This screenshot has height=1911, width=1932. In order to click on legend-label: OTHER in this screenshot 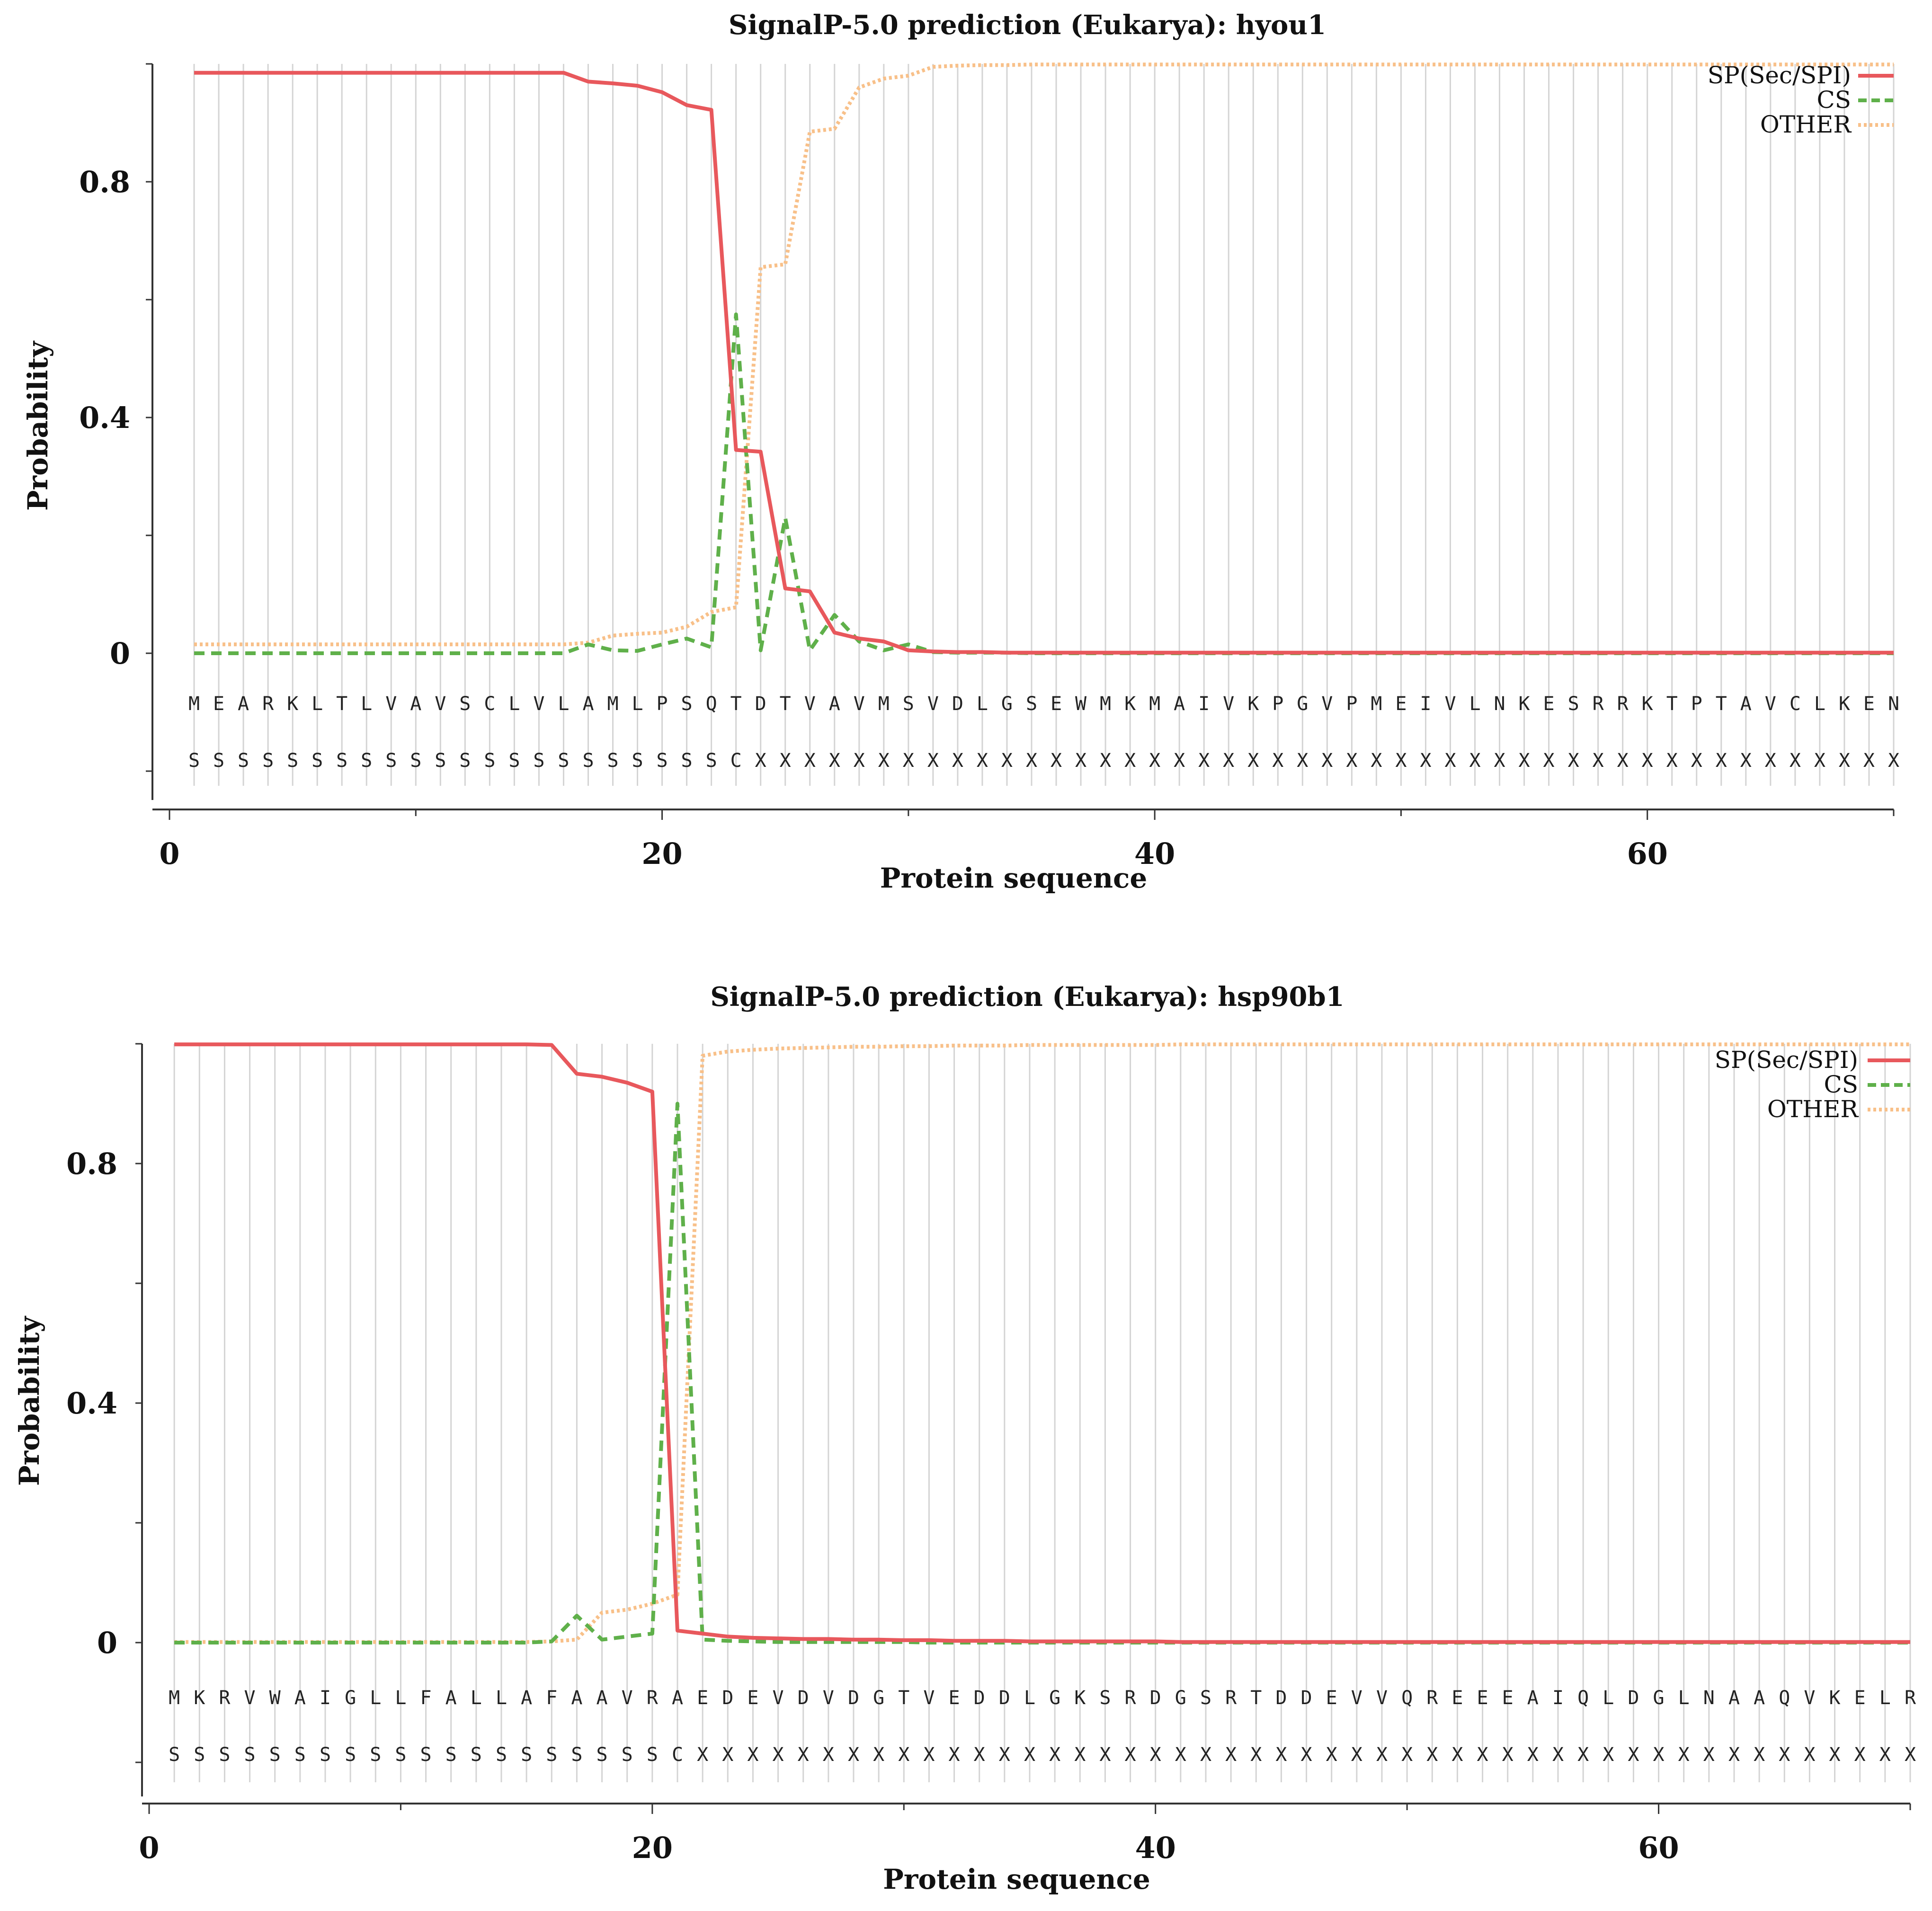, I will do `click(1806, 124)`.